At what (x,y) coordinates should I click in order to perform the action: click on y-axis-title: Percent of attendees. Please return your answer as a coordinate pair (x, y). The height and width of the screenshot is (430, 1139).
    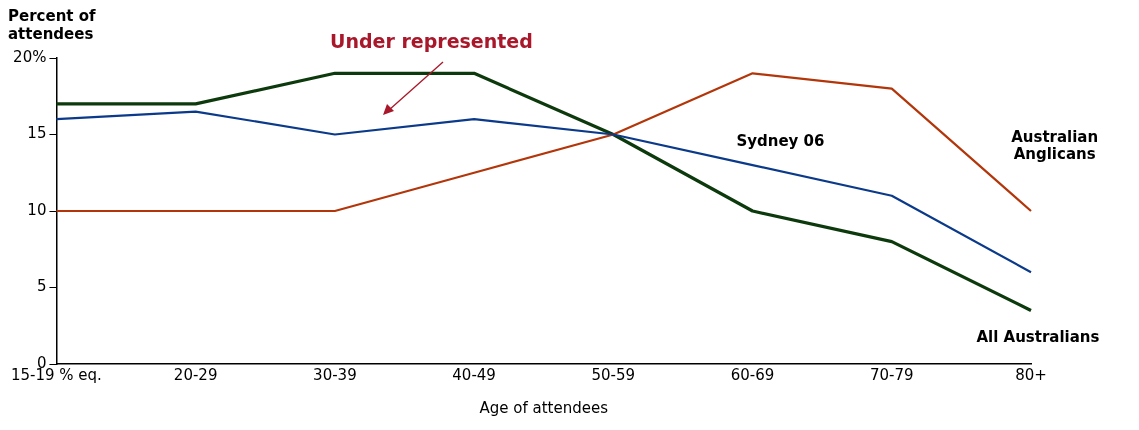
    Looking at the image, I should click on (52, 25).